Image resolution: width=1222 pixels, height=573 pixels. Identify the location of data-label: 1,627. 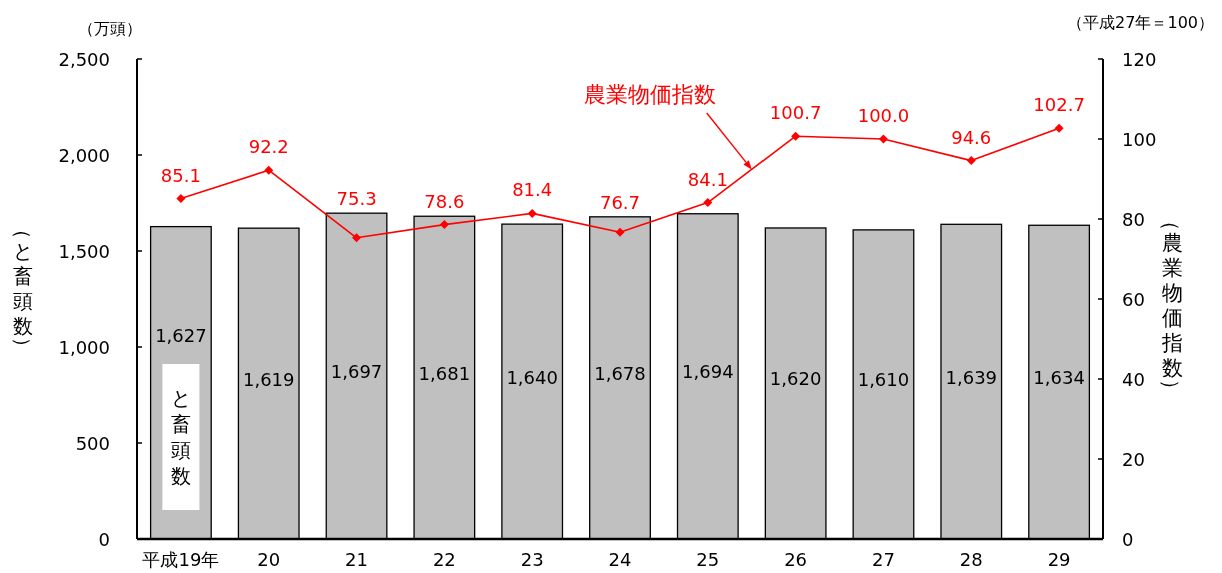
(181, 335).